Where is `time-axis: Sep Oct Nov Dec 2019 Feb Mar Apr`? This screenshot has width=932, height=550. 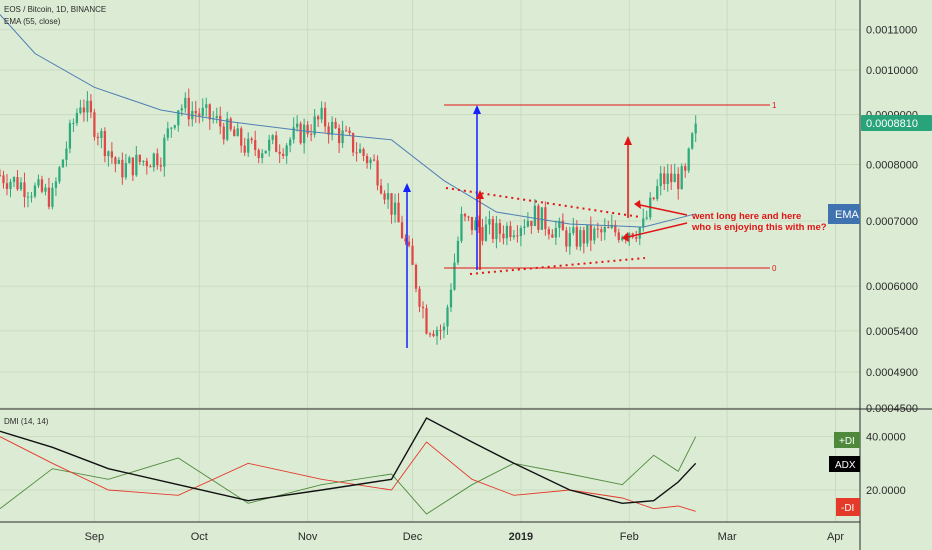
time-axis: Sep Oct Nov Dec 2019 Feb Mar Apr is located at coordinates (465, 537).